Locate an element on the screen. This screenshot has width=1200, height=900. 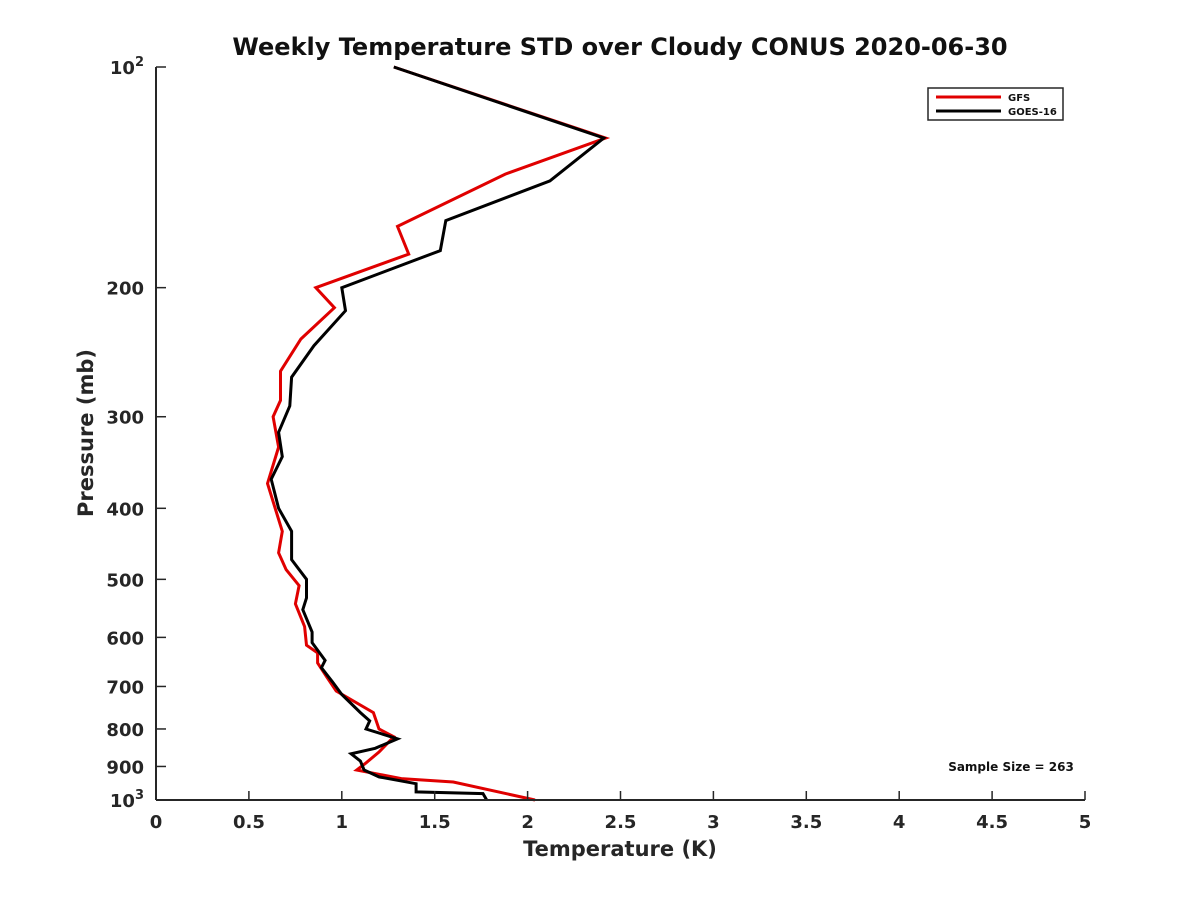
legend-label-gfs: GFS is located at coordinates (1019, 98).